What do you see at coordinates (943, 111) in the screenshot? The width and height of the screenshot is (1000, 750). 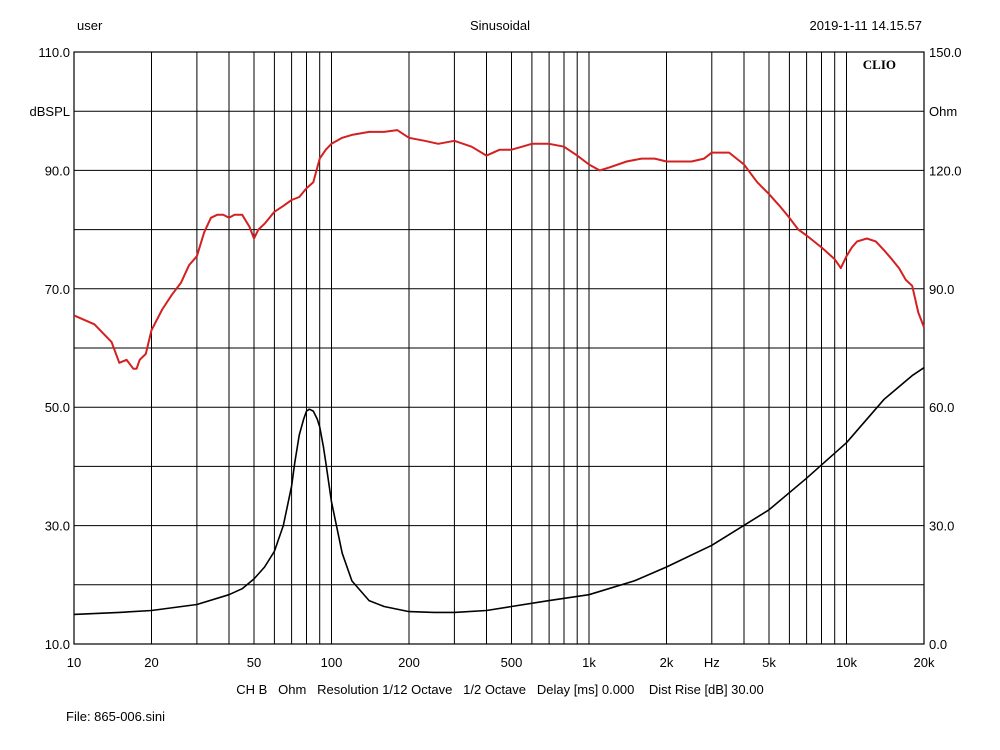 I see `y-right-axis-label: Ohm` at bounding box center [943, 111].